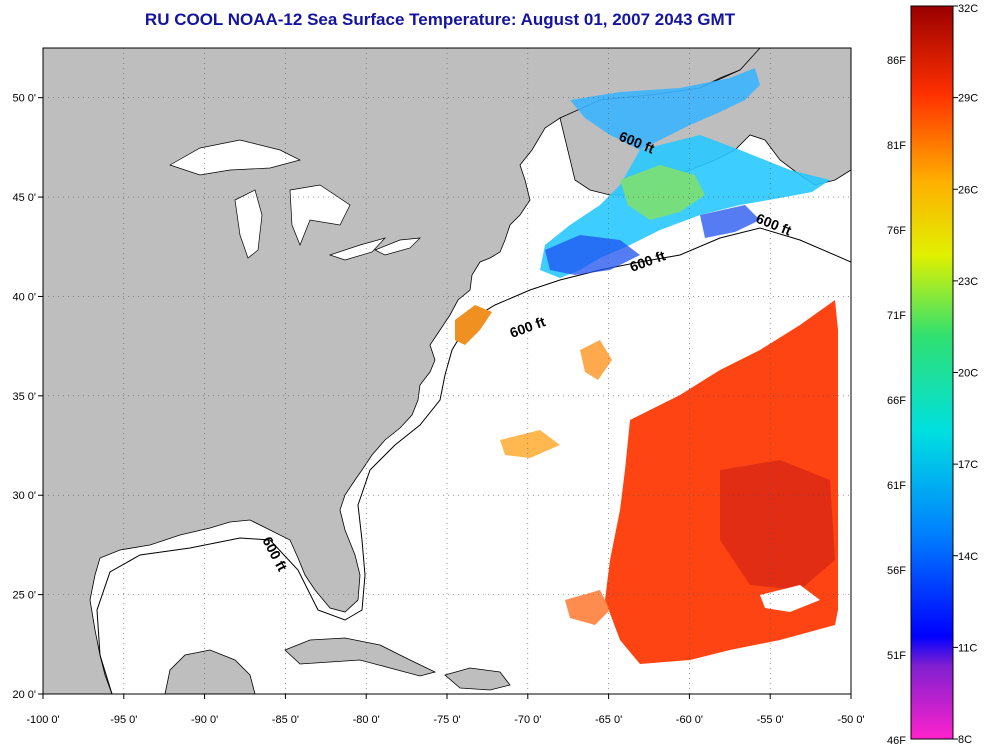 This screenshot has width=984, height=754. Describe the element at coordinates (360, 657) in the screenshot. I see `land-cuba` at that location.